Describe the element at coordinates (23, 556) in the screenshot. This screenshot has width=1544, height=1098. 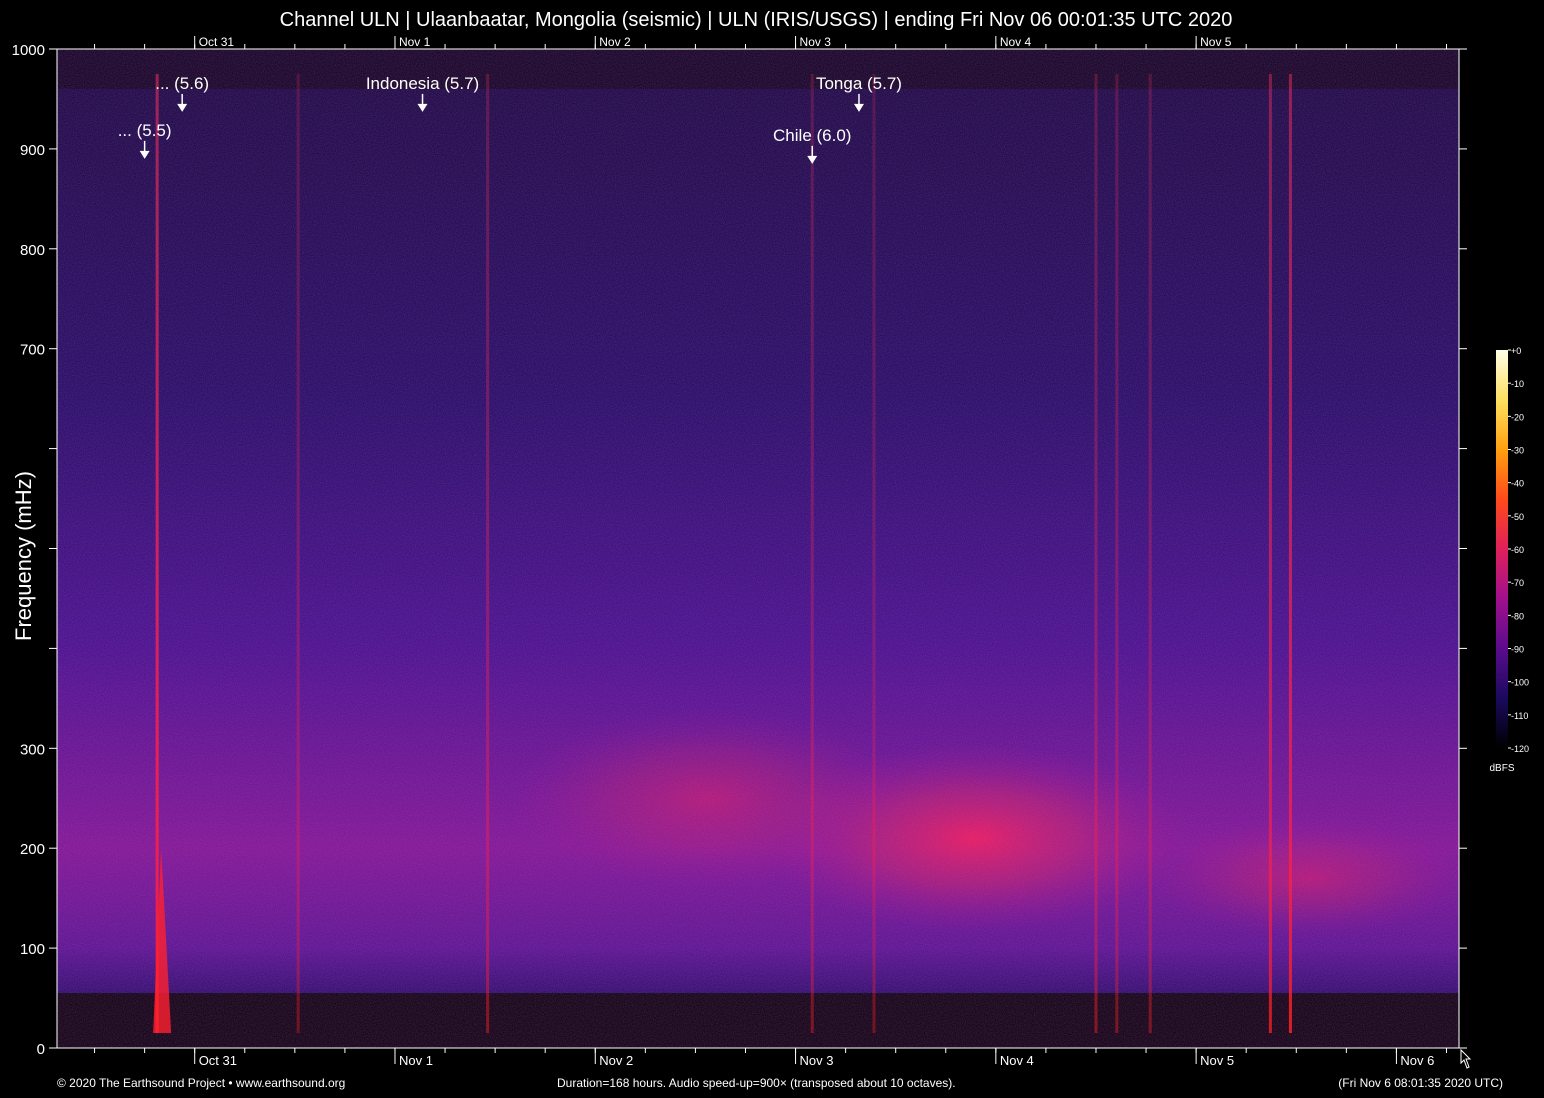
I see `y-axis-label: Frequency (mHz)` at that location.